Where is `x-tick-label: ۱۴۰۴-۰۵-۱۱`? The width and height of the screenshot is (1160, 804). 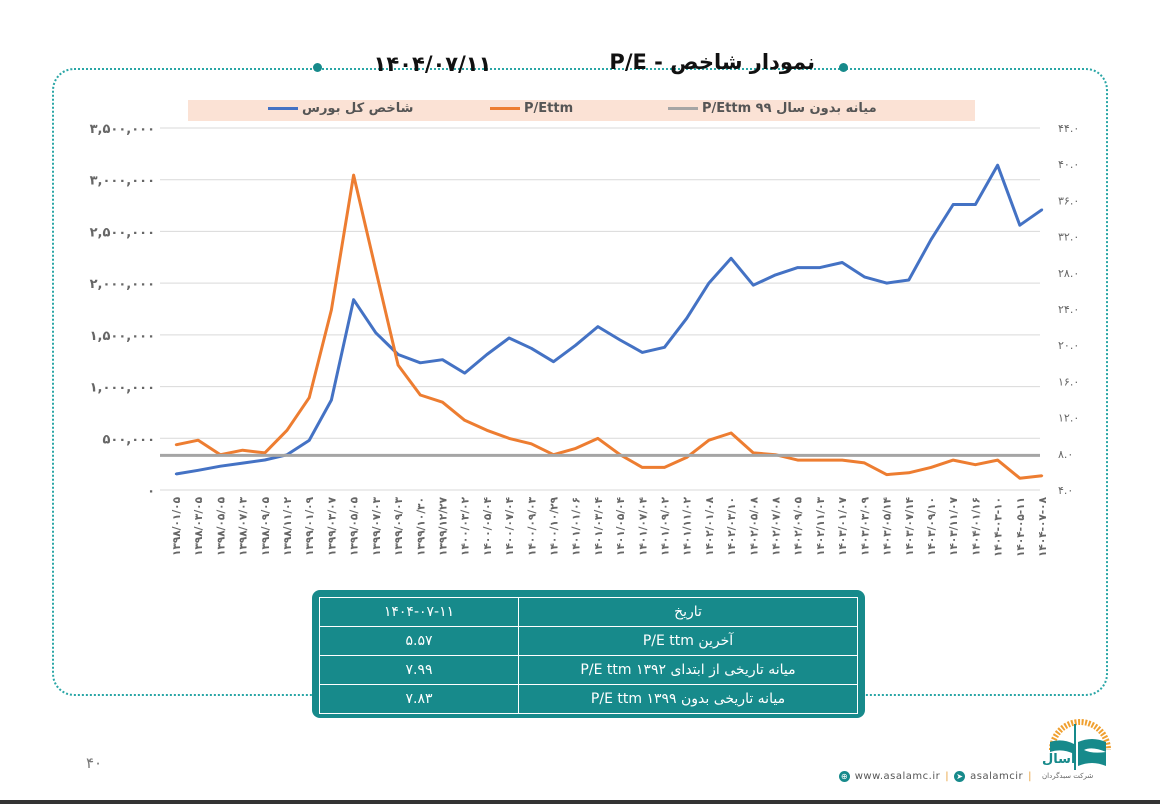 x-tick-label: ۱۴۰۴-۰۵-۱۱ is located at coordinates (1021, 527).